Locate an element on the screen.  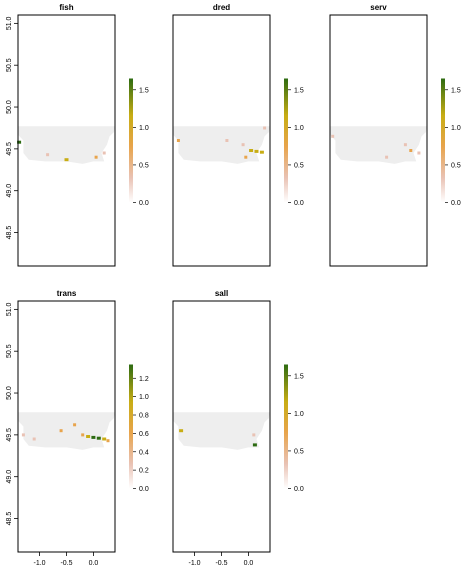
panel-serv: serv 0.0 0.5 1.0 1.5 is located at coordinates (395, 135).